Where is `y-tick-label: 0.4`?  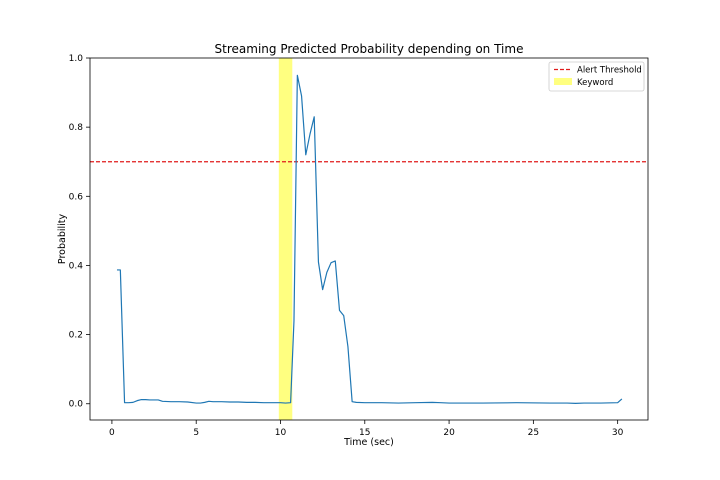 y-tick-label: 0.4 is located at coordinates (76, 266).